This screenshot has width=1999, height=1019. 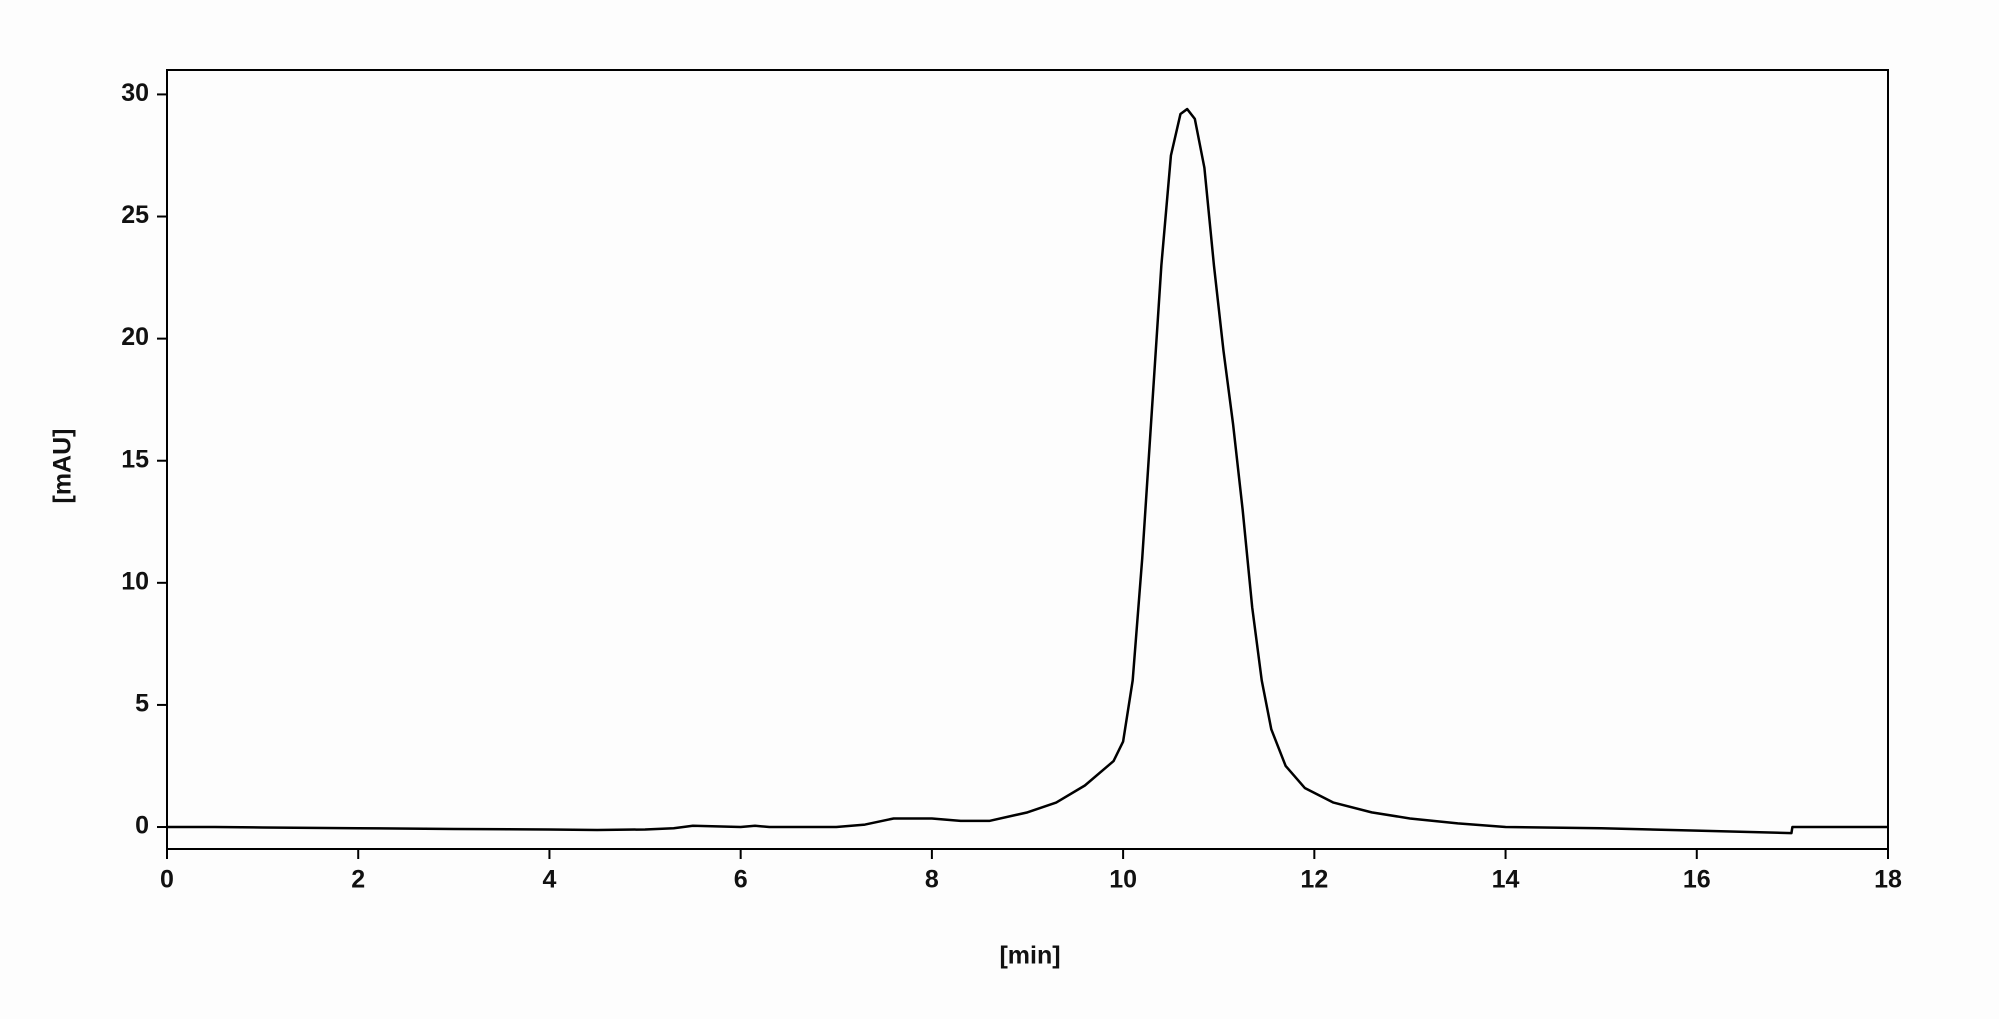 What do you see at coordinates (1123, 880) in the screenshot?
I see `x-tick-label: 10` at bounding box center [1123, 880].